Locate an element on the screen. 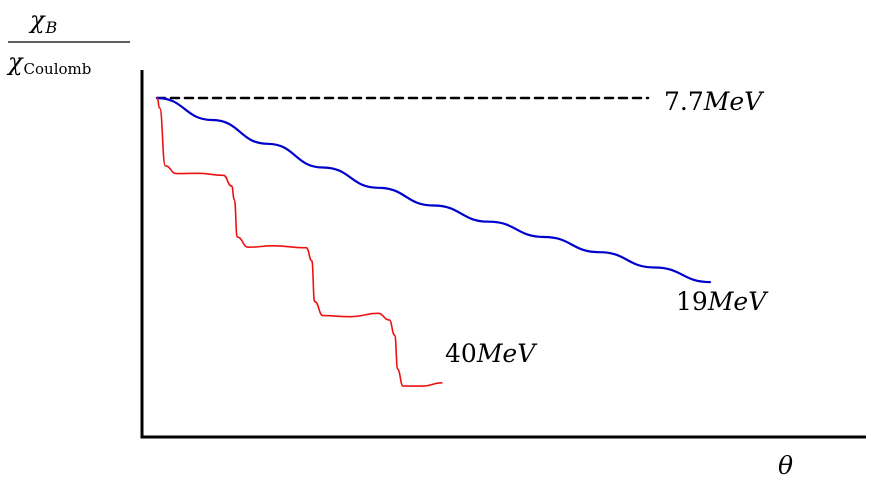  y-label-numerator: χB is located at coordinates (43, 21).